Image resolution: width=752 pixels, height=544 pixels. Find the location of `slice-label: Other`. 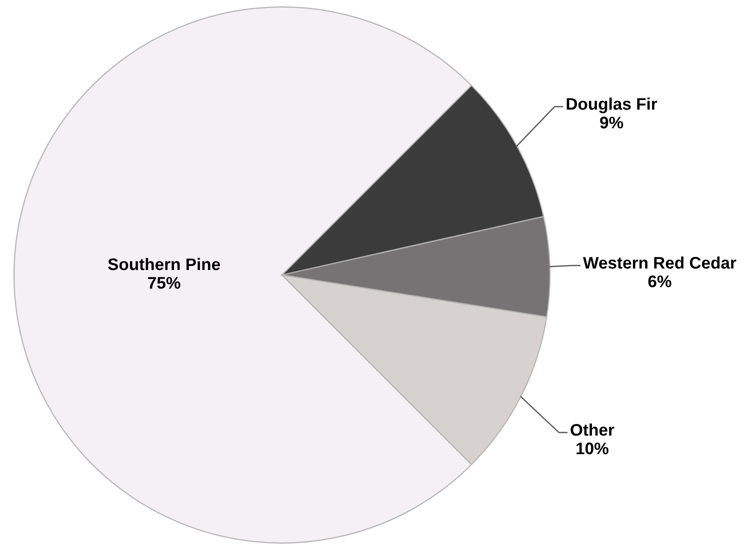

slice-label: Other is located at coordinates (592, 430).